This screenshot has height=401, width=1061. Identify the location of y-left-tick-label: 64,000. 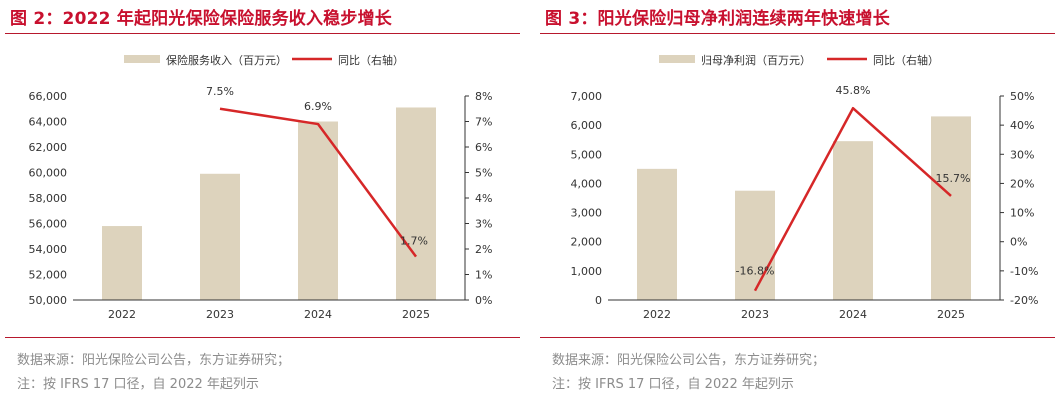
(48, 122).